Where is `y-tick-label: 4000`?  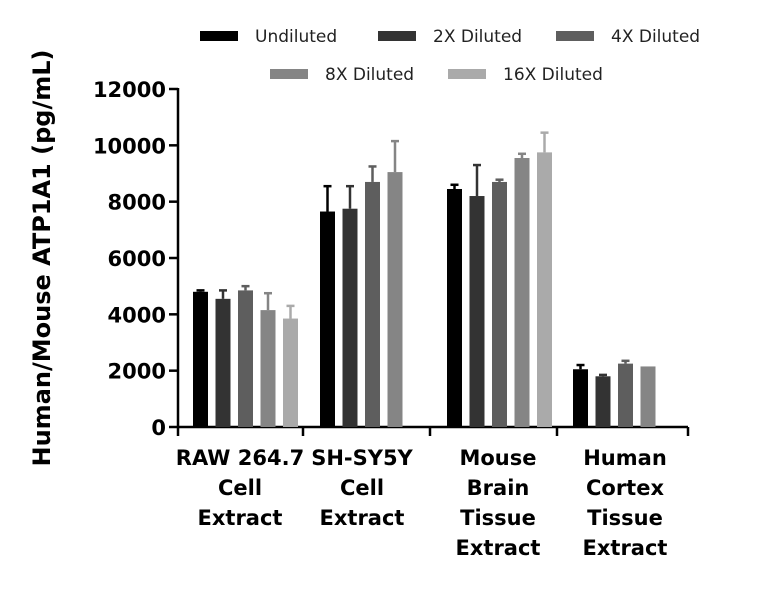
y-tick-label: 4000 is located at coordinates (137, 315).